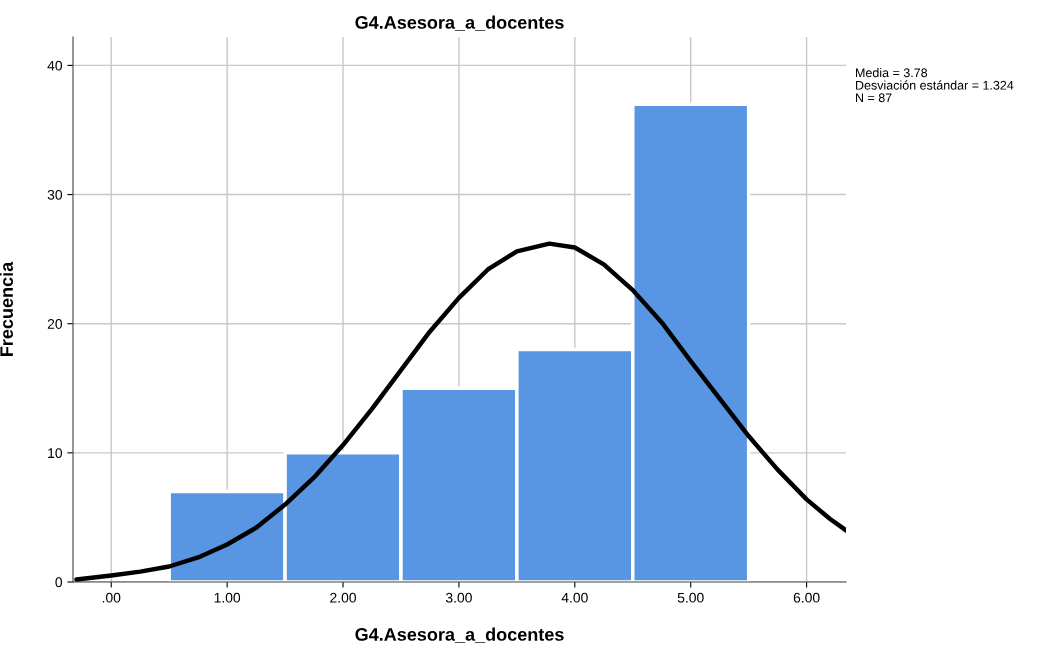 This screenshot has width=1044, height=649. I want to click on y-tick-label: 10, so click(55, 453).